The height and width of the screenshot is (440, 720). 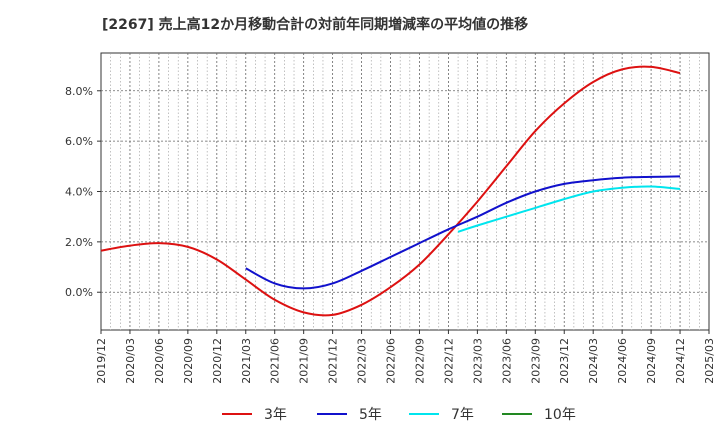 I want to click on x-tick-label: 2020/03, so click(x=130, y=361).